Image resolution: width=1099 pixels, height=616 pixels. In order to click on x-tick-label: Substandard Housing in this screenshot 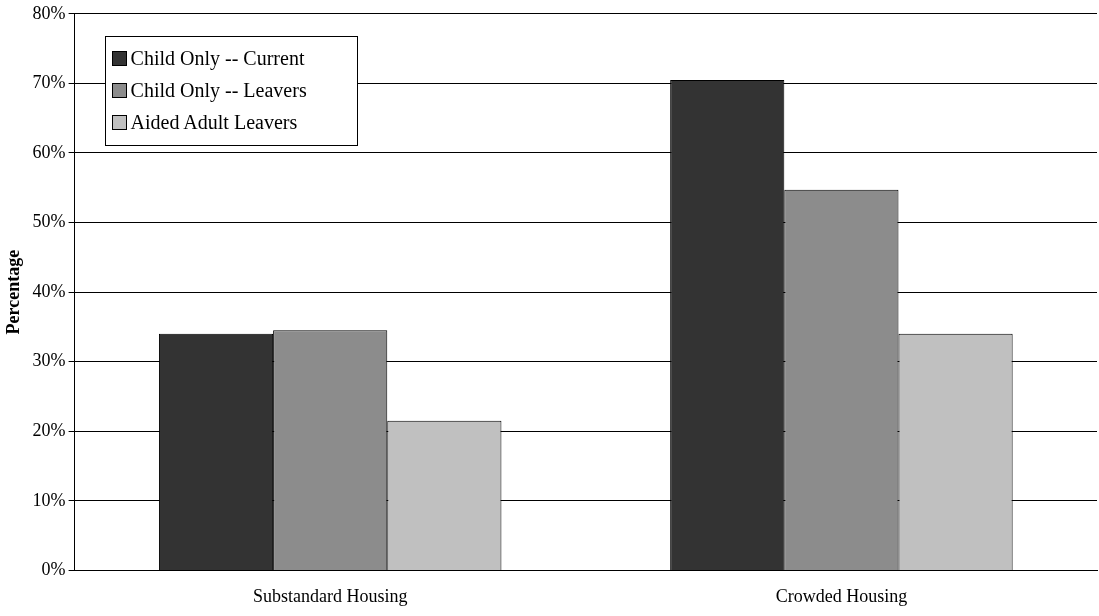, I will do `click(330, 595)`.